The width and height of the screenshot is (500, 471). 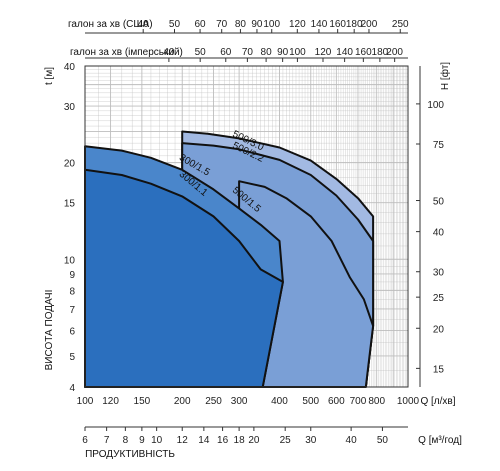 What do you see at coordinates (70, 107) in the screenshot?
I see `y-tick-label: 30` at bounding box center [70, 107].